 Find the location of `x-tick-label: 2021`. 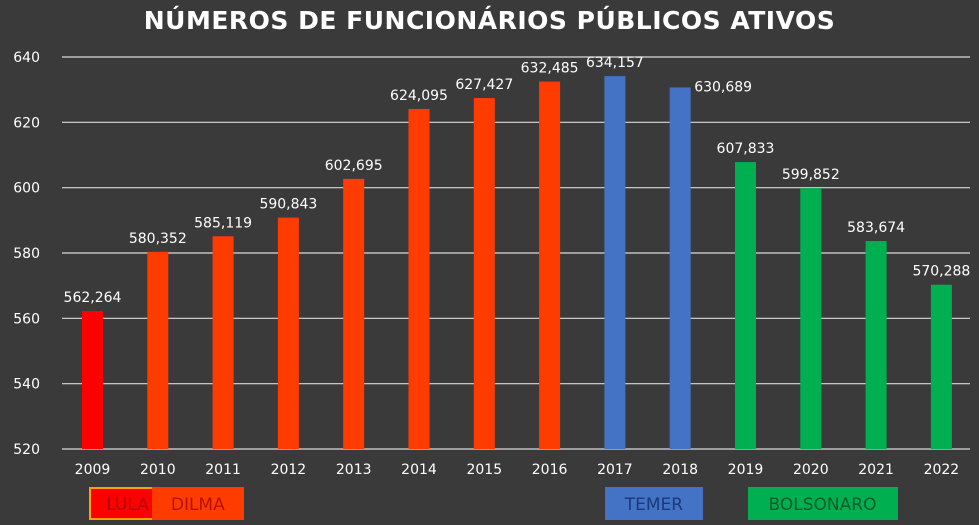

x-tick-label: 2021 is located at coordinates (876, 470).